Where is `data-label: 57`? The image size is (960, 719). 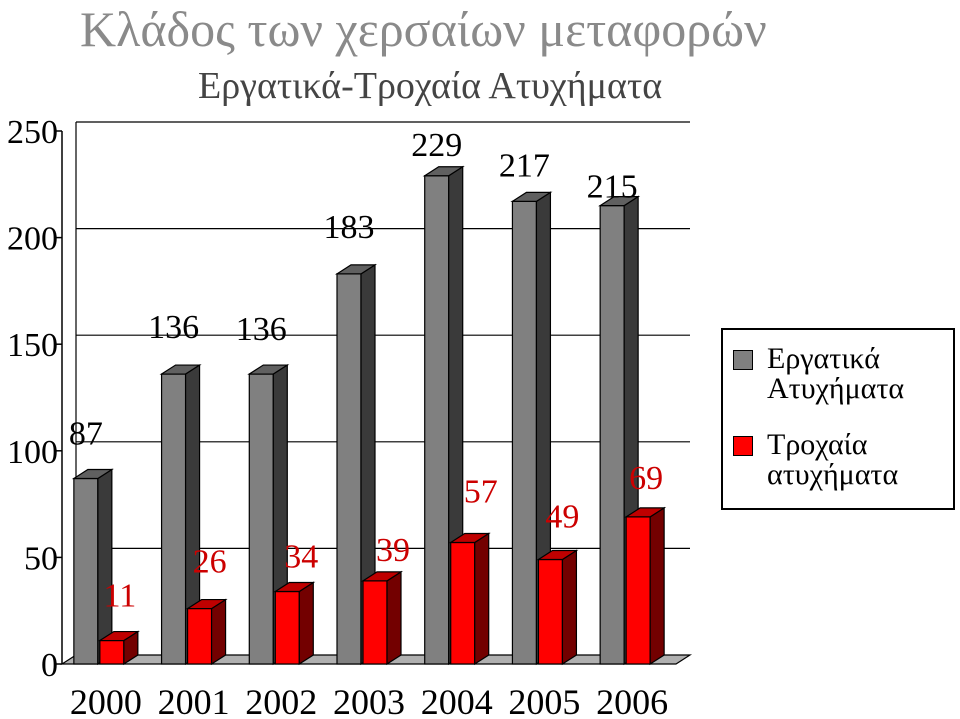
data-label: 57 is located at coordinates (481, 491).